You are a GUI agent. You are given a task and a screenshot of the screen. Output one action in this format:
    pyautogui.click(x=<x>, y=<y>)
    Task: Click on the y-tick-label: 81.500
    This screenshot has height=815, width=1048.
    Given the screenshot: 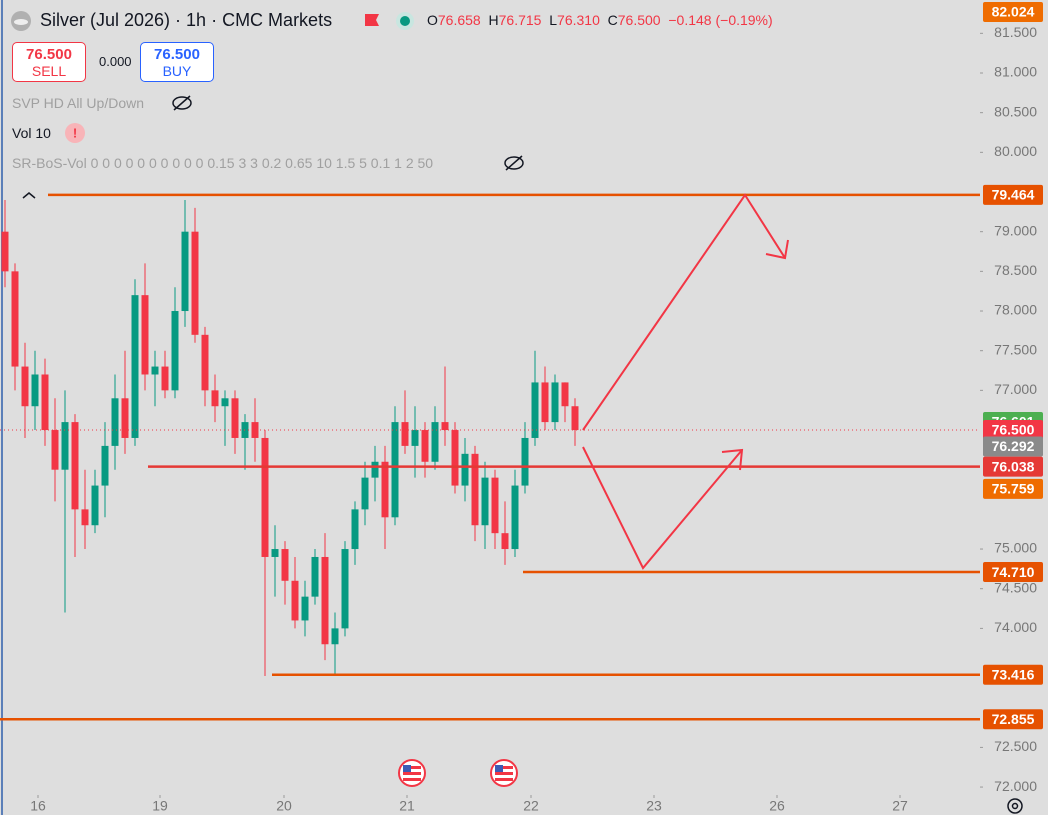 What is the action you would take?
    pyautogui.click(x=1015, y=32)
    